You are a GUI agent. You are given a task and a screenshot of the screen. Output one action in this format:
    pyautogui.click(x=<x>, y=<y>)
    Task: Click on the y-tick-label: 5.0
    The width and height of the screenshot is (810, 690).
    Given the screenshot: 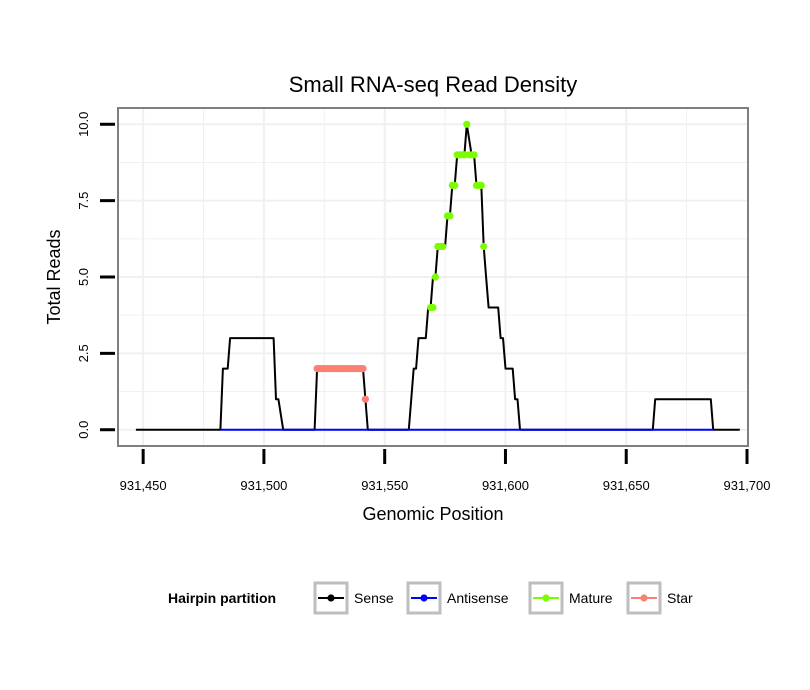 What is the action you would take?
    pyautogui.click(x=83, y=277)
    